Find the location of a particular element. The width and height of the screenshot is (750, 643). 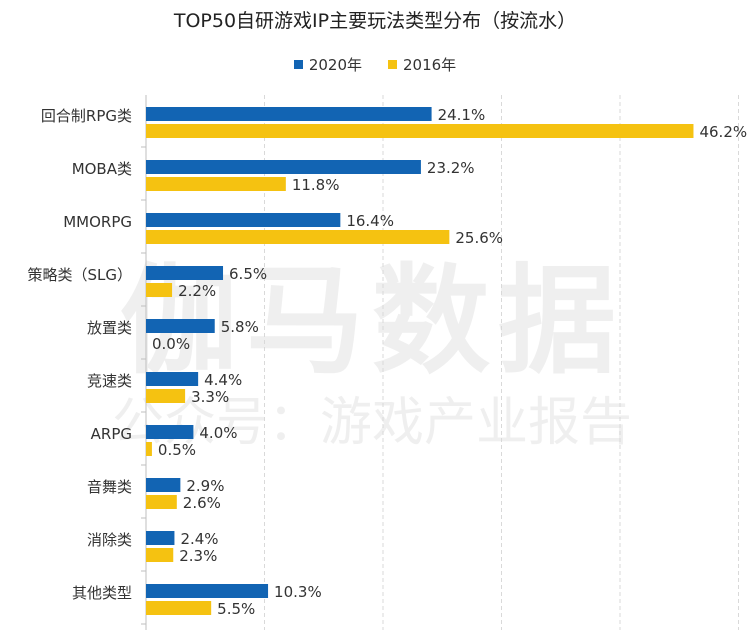

data-label: 4.4% is located at coordinates (223, 380).